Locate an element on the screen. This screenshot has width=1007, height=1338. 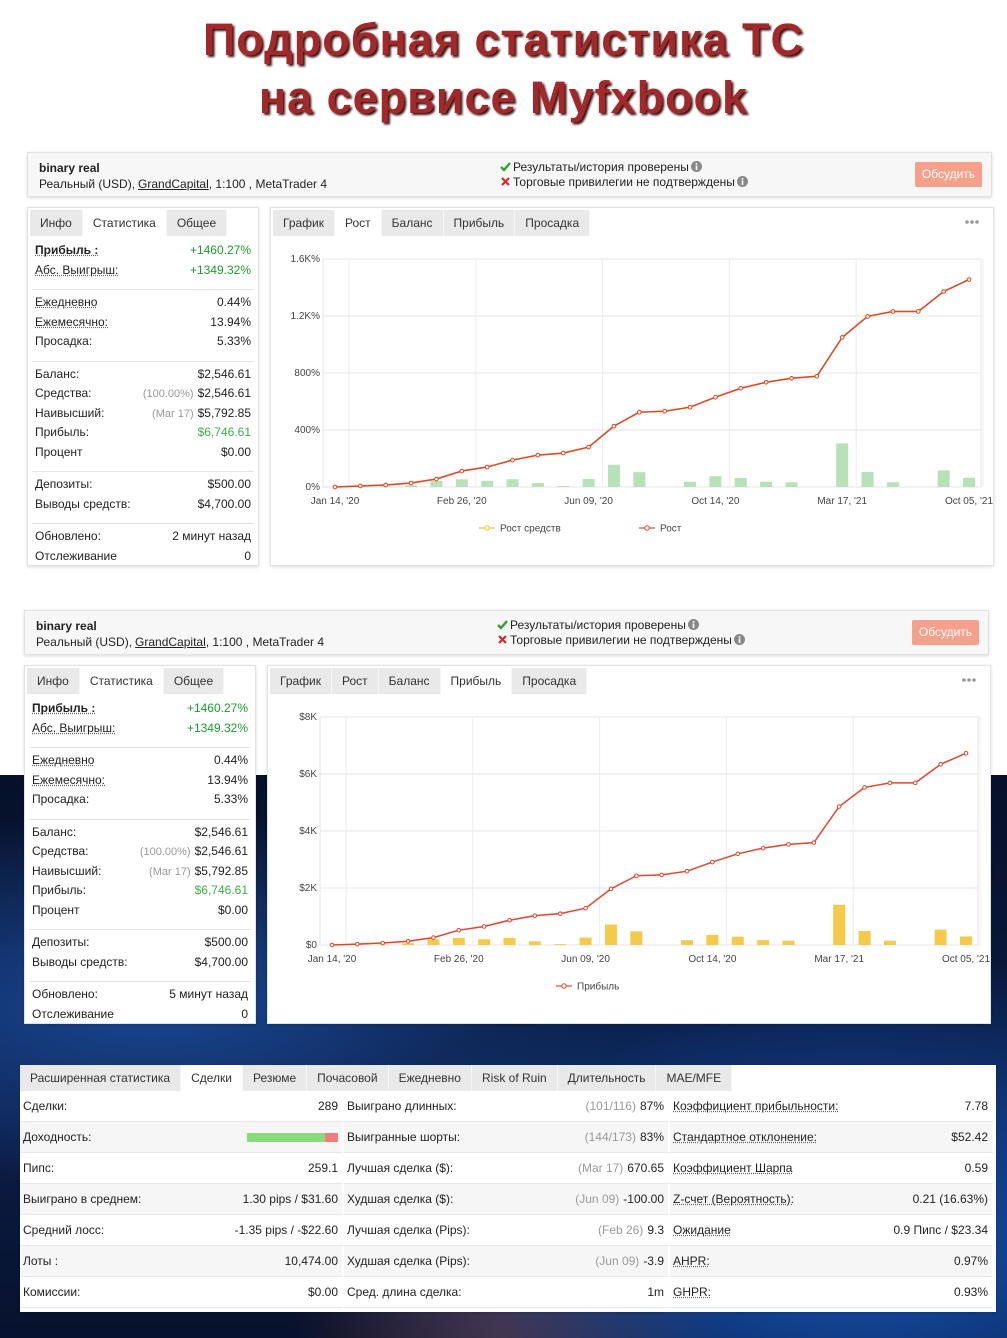
table-row: GHPR: 0.93% is located at coordinates (832, 1292).